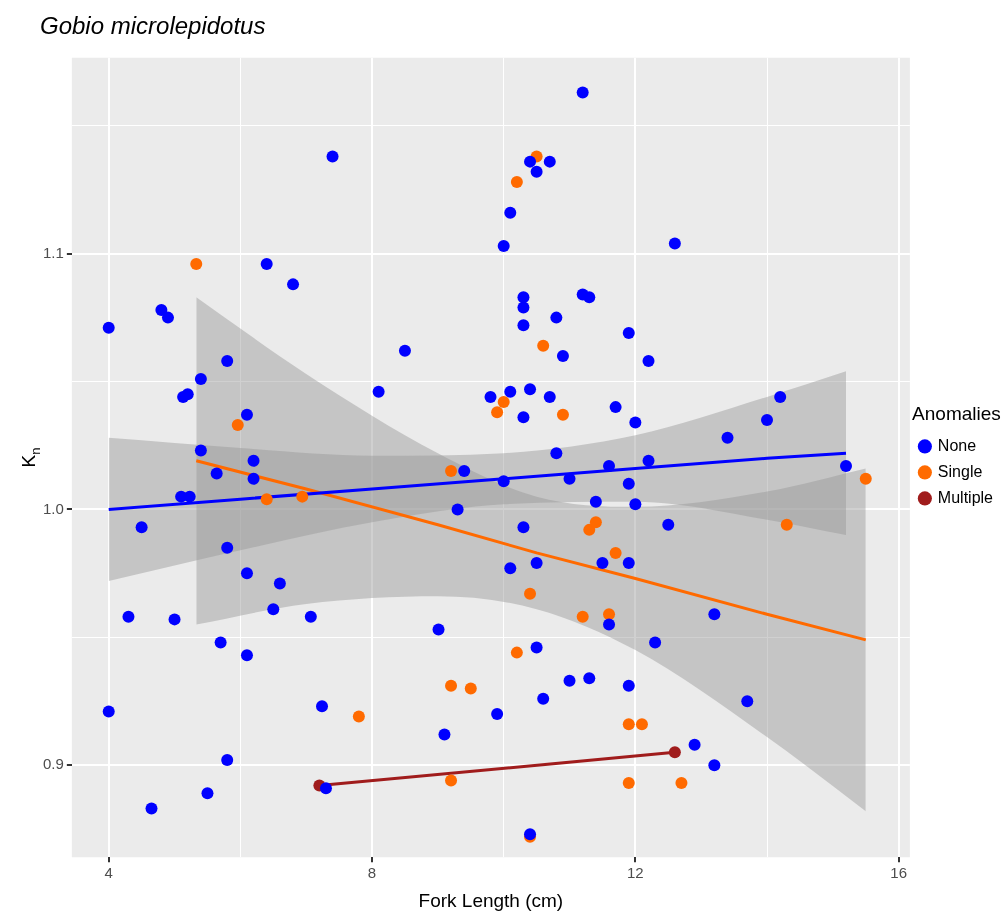  I want to click on y-tick-label: 1.1, so click(53, 252).